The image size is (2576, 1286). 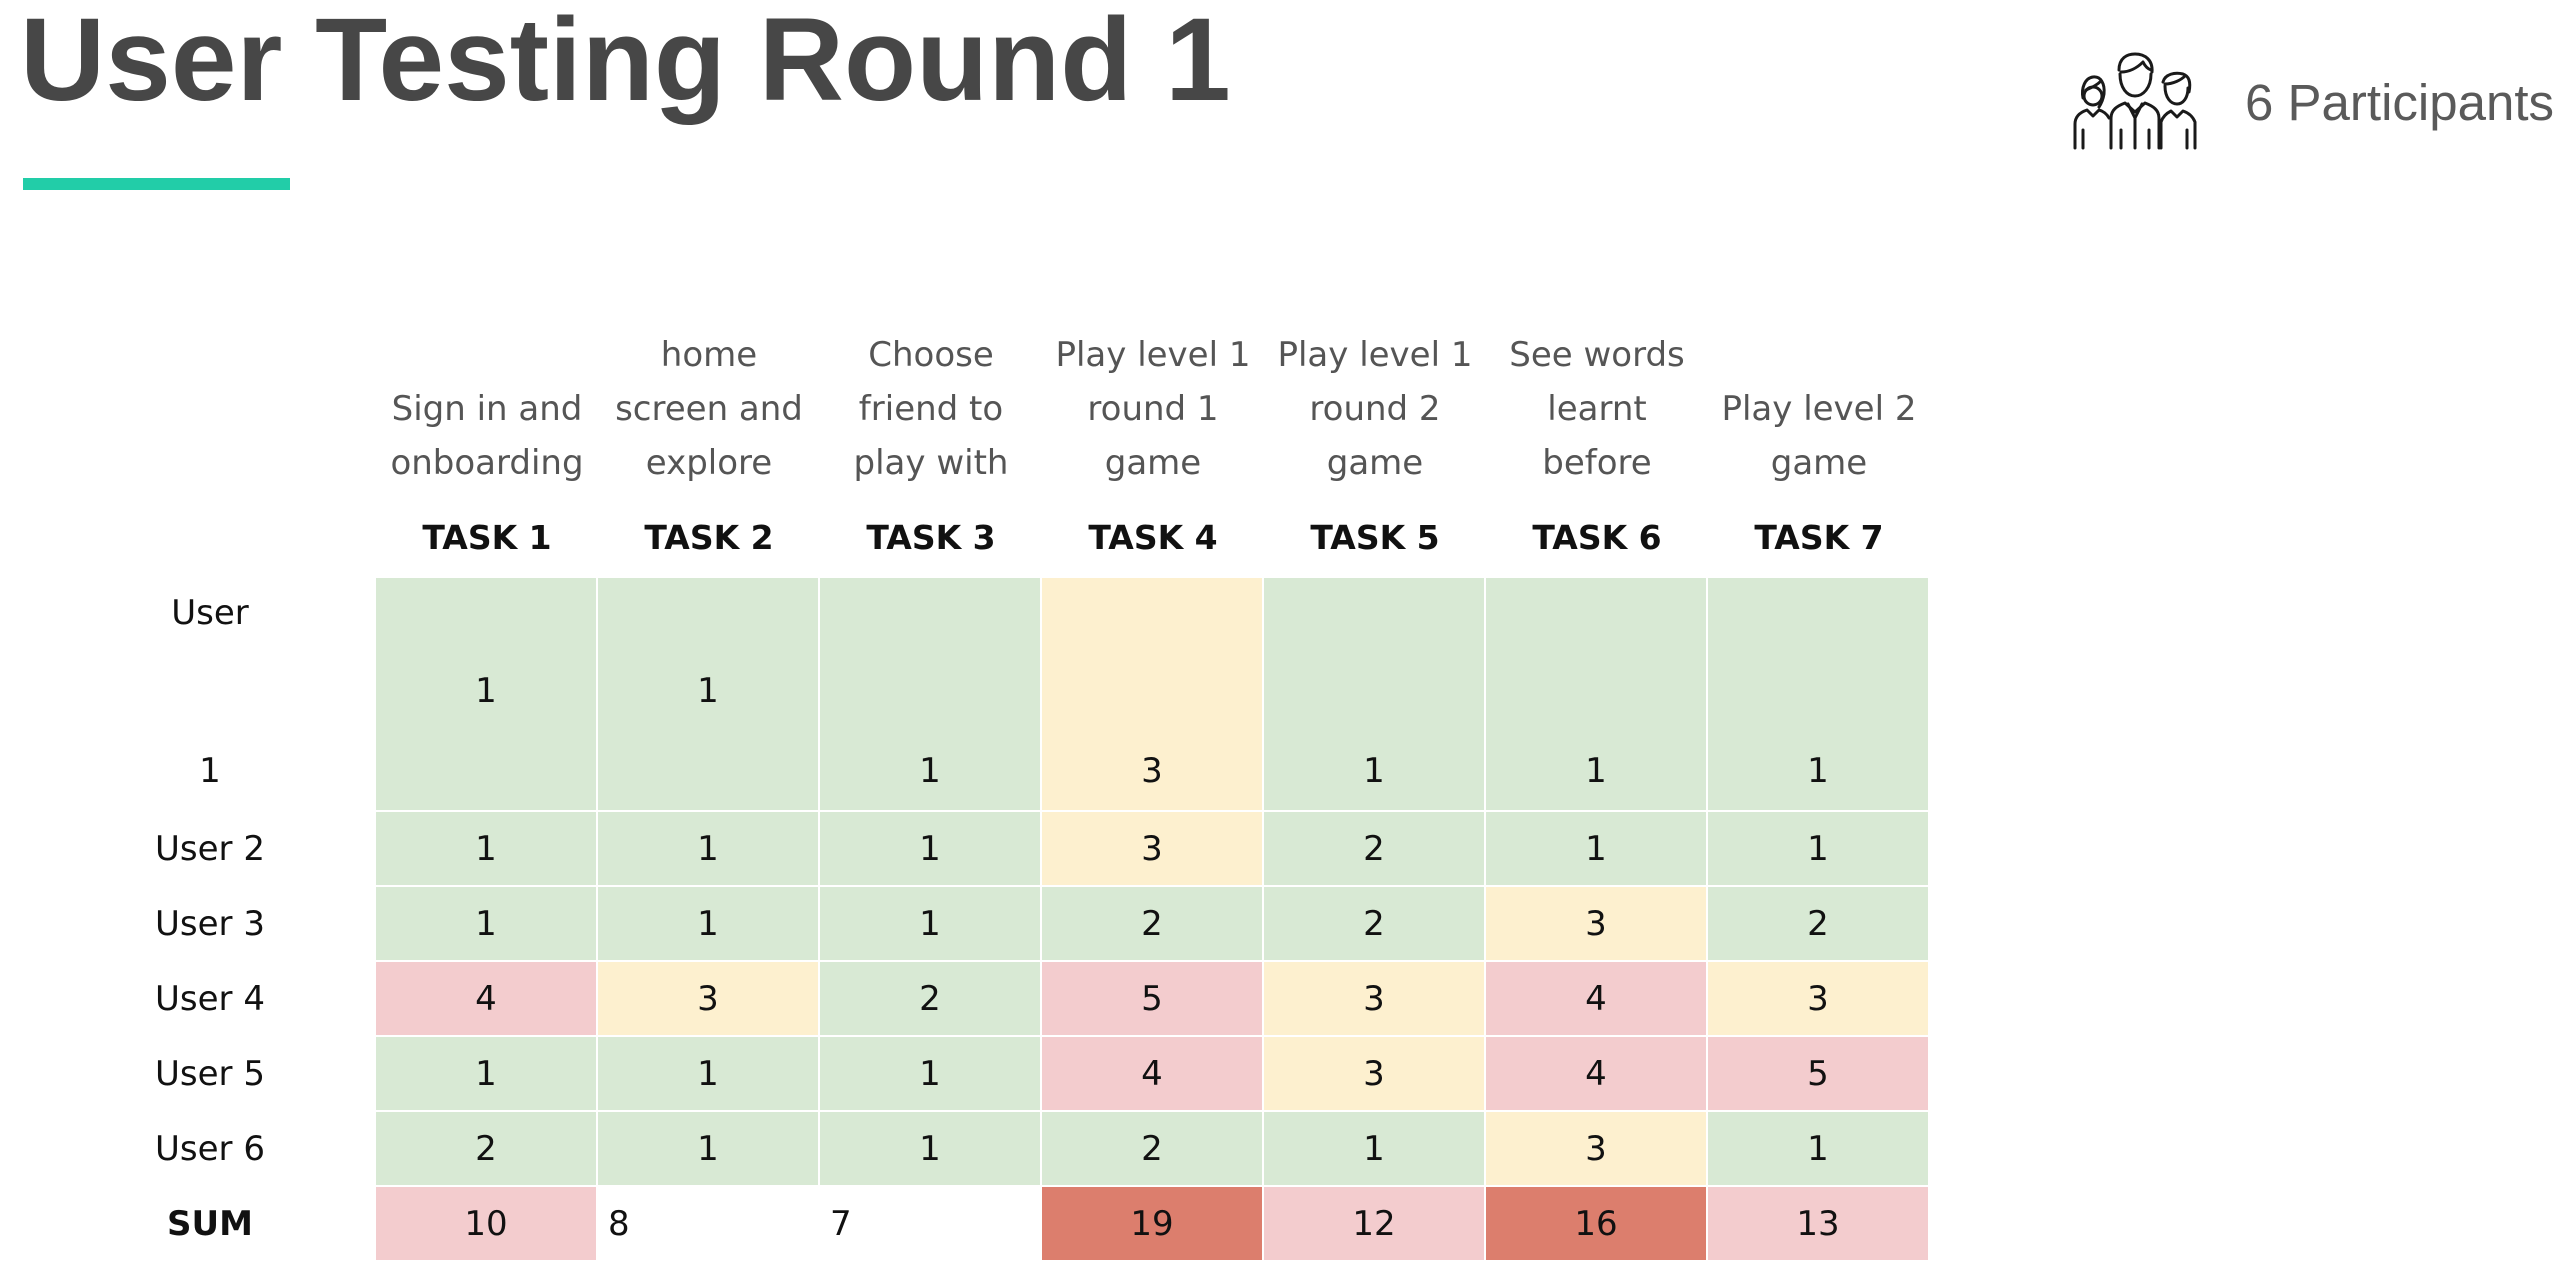 I want to click on cell-value: 19, so click(x=1152, y=1223).